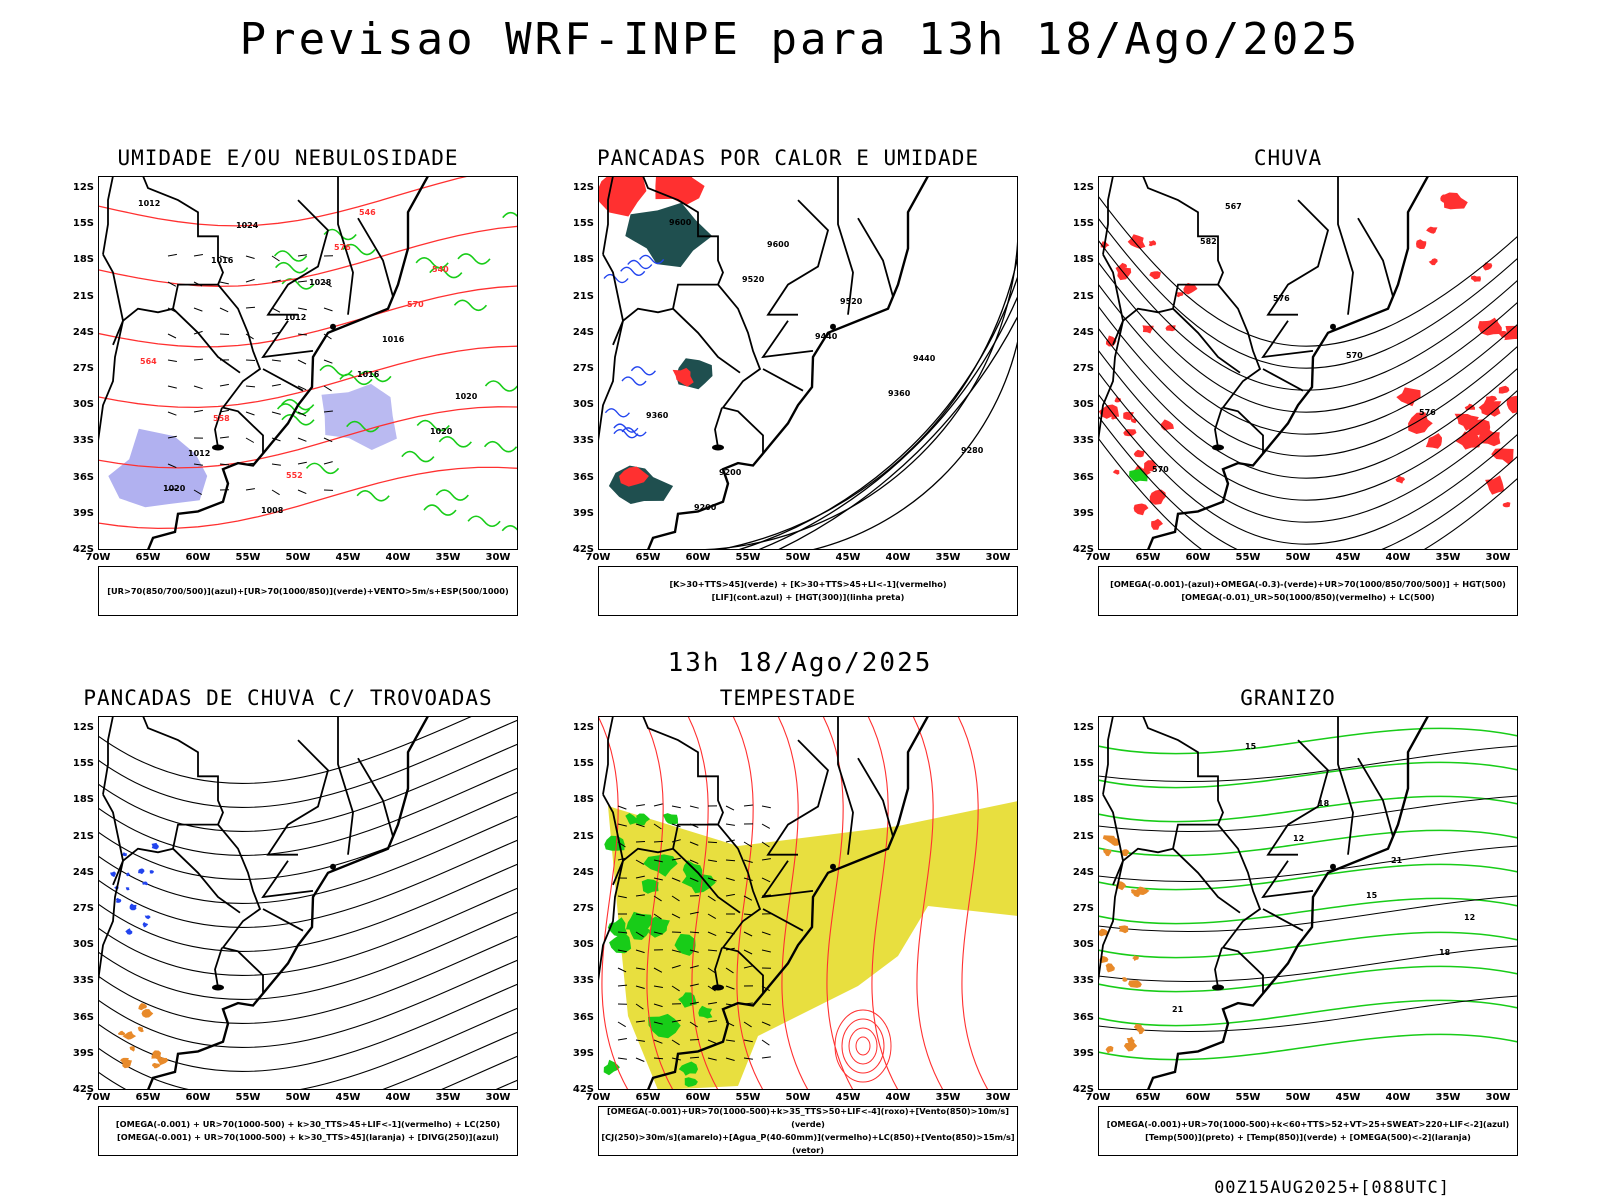  What do you see at coordinates (174, 488) in the screenshot?
I see `contour-label: 1020` at bounding box center [174, 488].